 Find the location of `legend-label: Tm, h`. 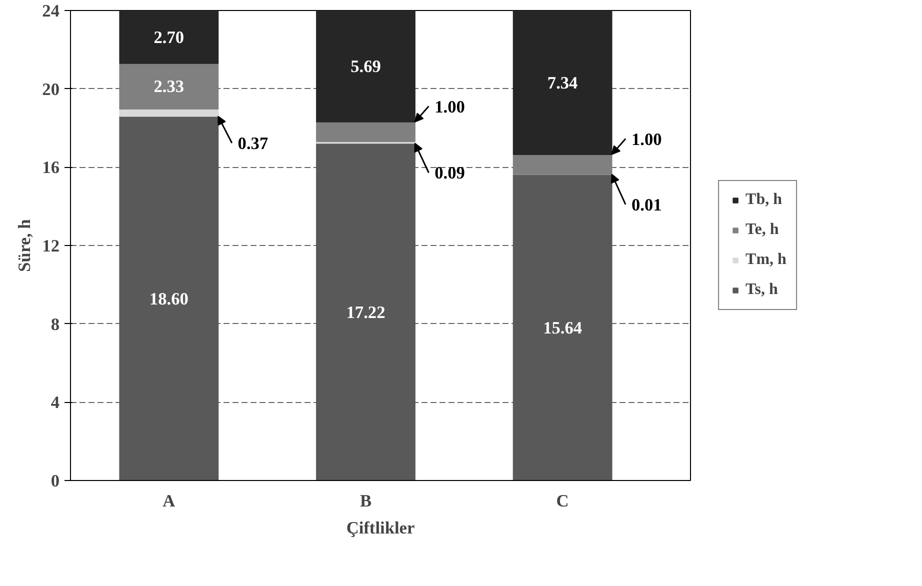

legend-label: Tm, h is located at coordinates (766, 260).